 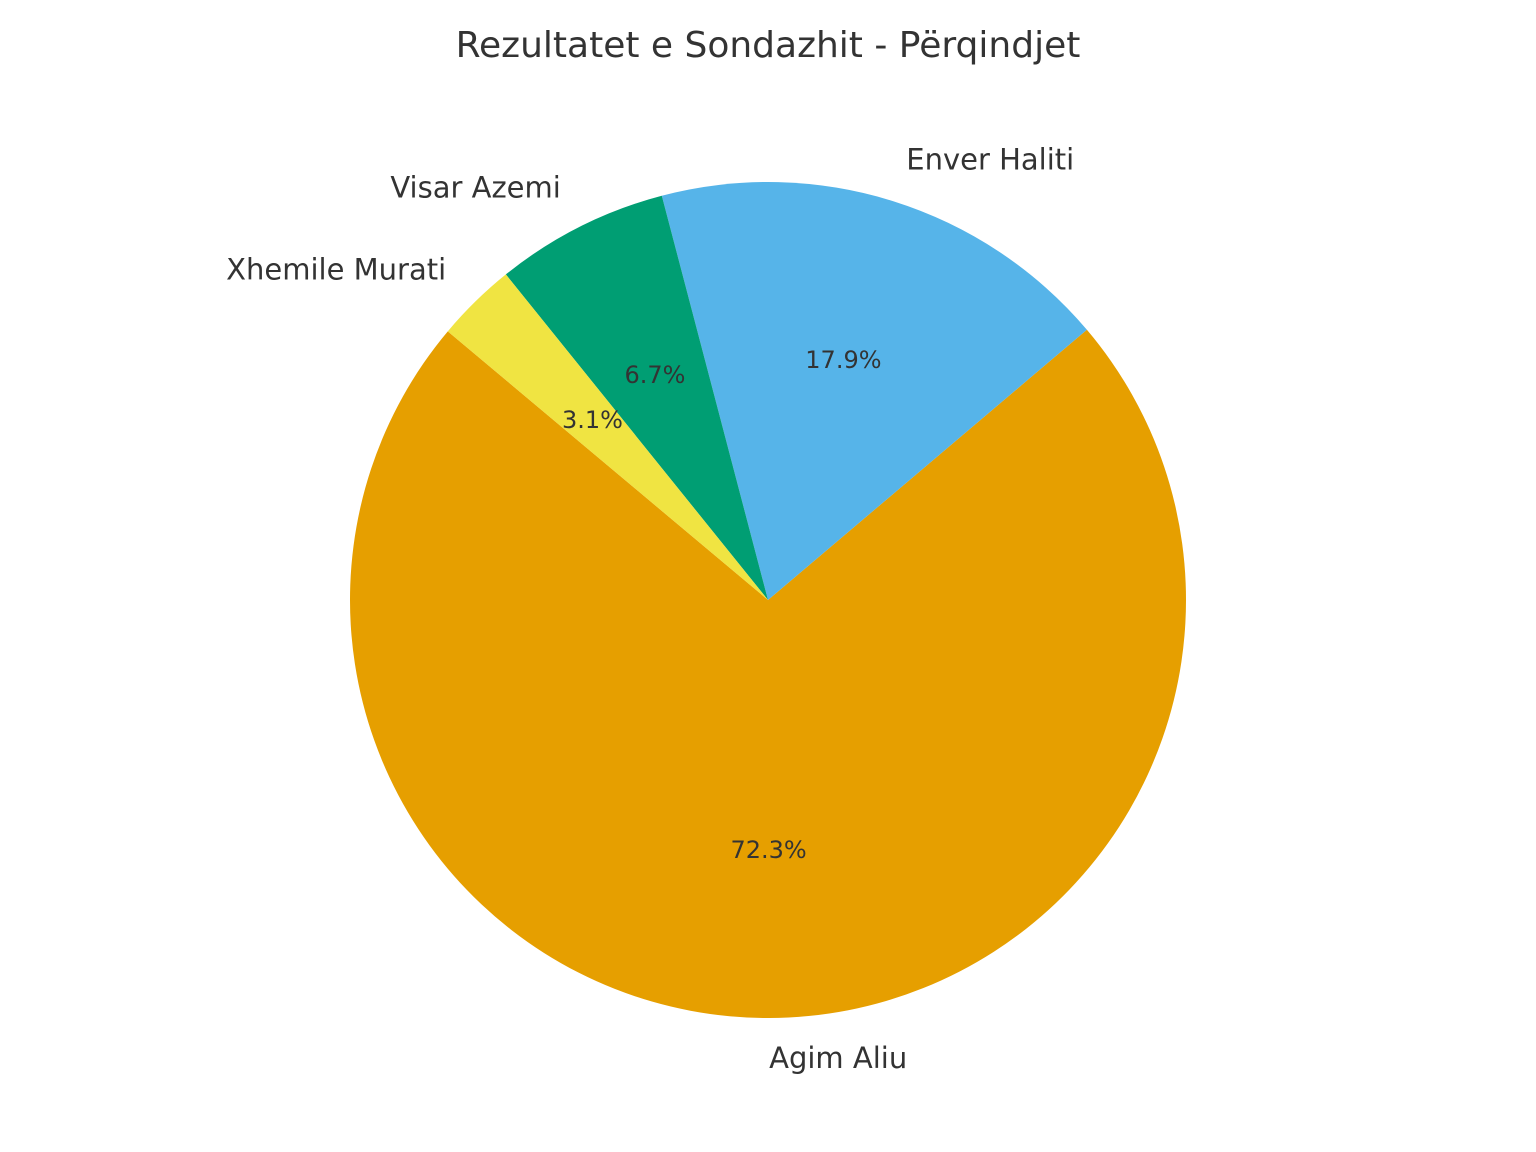 What do you see at coordinates (768, 45) in the screenshot?
I see `chart-title: Rezultatet e Sondazhit - Përqindjet` at bounding box center [768, 45].